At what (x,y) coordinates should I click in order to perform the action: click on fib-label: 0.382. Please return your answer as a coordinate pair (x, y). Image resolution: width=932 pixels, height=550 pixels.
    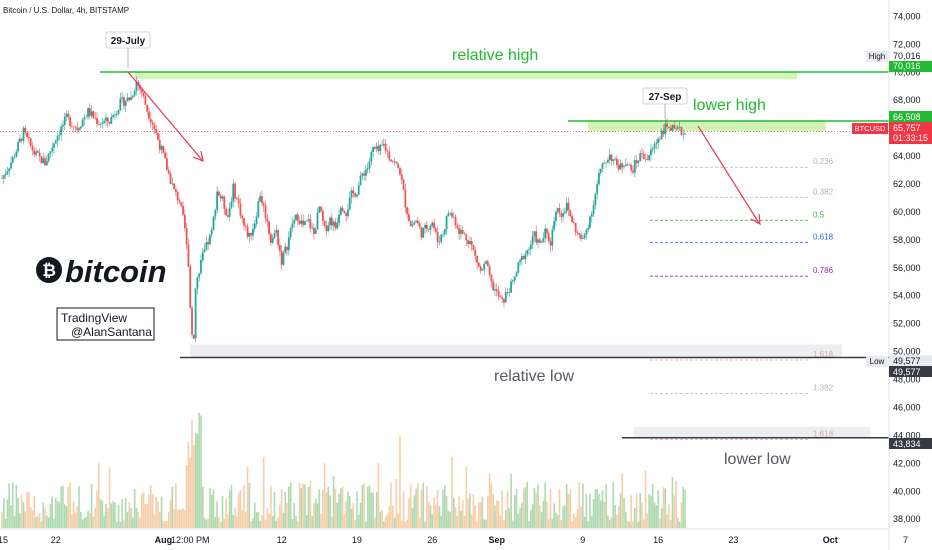
    Looking at the image, I should click on (823, 191).